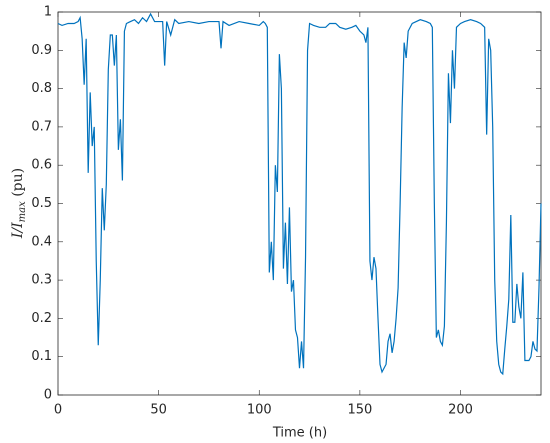  What do you see at coordinates (18, 230) in the screenshot?
I see `y-label-main: I/I` at bounding box center [18, 230].